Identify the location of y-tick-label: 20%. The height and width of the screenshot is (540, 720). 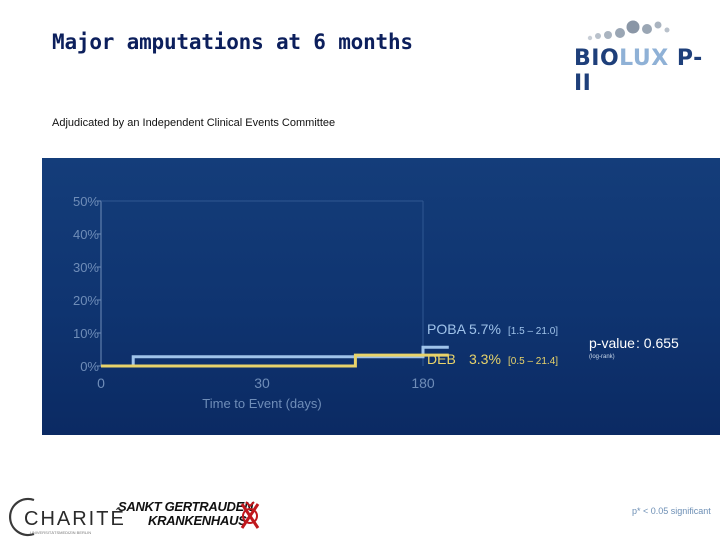
(86, 300).